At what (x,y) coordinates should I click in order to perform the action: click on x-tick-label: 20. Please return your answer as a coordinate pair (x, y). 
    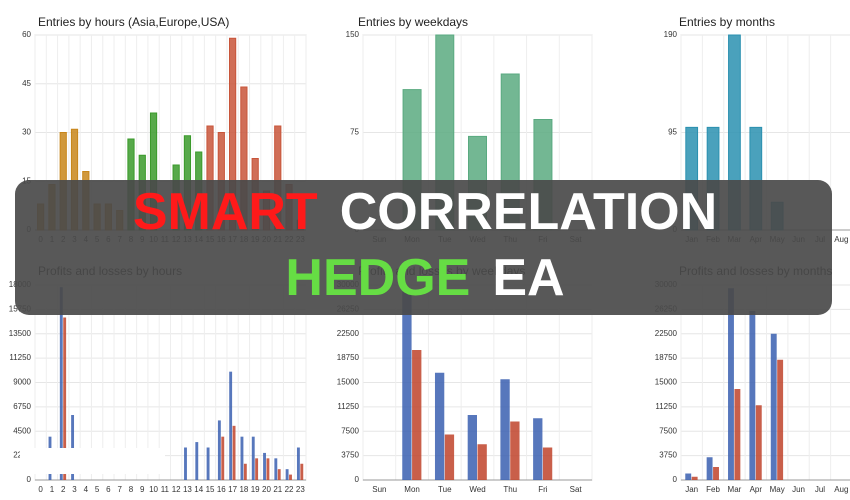
    Looking at the image, I should click on (266, 489).